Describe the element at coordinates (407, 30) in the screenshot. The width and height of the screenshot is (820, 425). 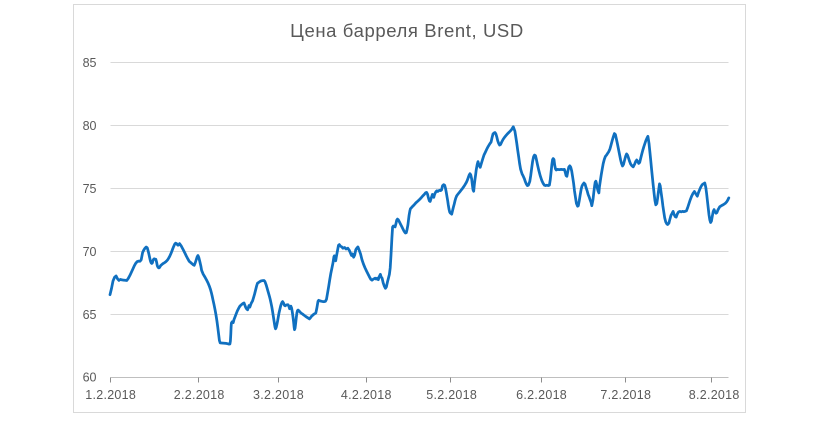
I see `svg-text: Цена барреля Brent, USD` at that location.